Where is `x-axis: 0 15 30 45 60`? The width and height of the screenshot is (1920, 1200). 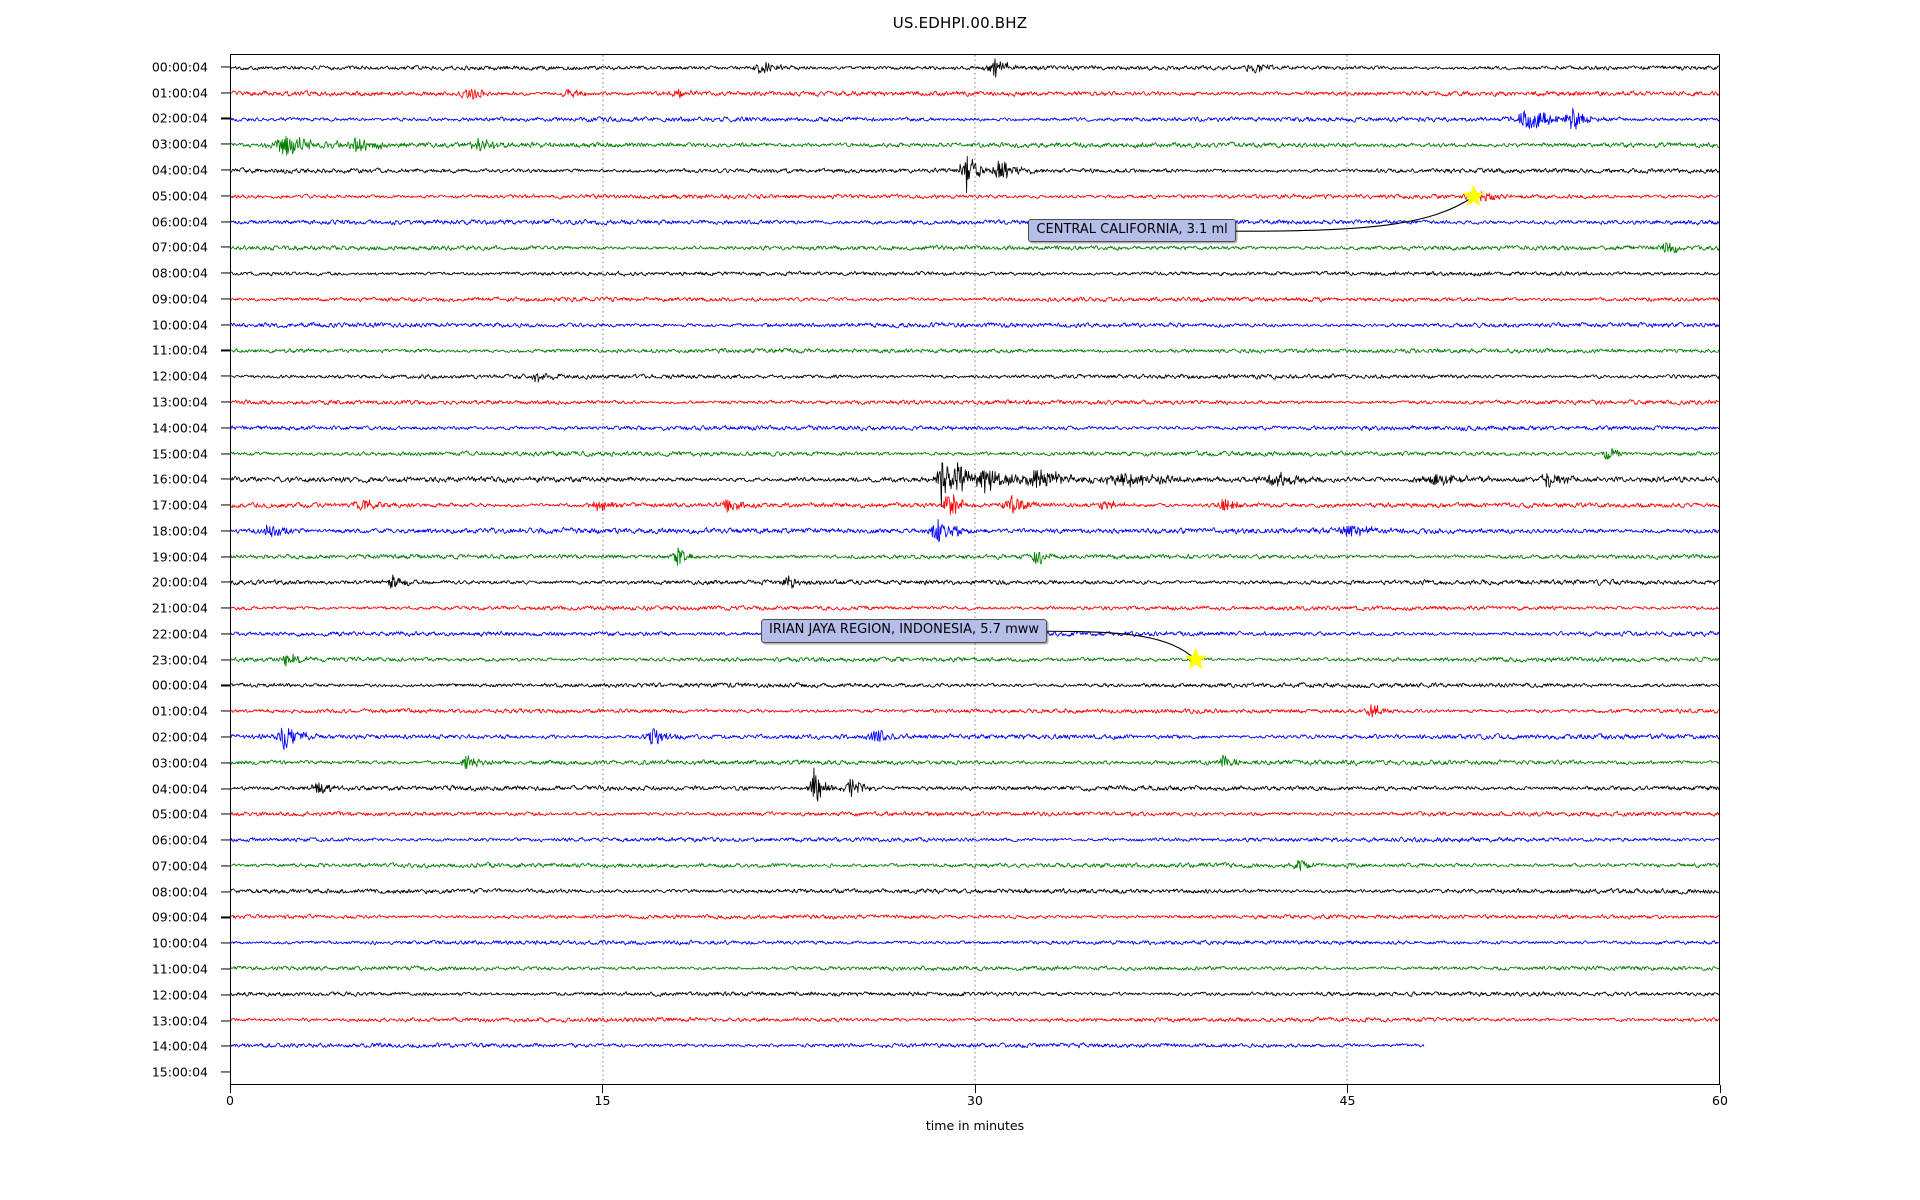
x-axis: 0 15 30 45 60 is located at coordinates (977, 1105).